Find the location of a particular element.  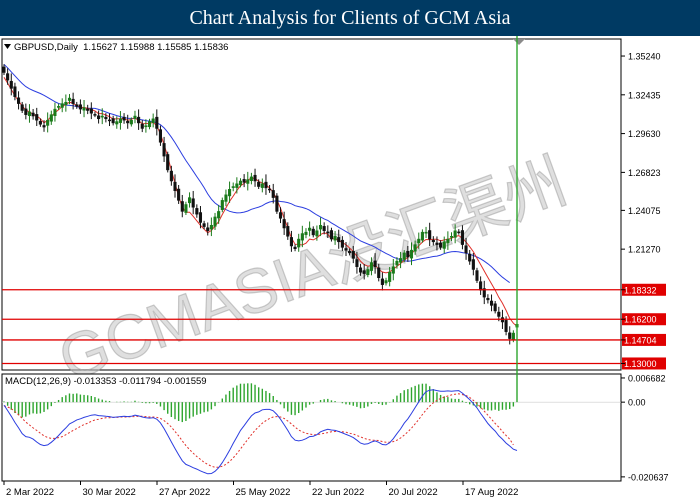

macd-tick-label: -0.020637 is located at coordinates (648, 477).